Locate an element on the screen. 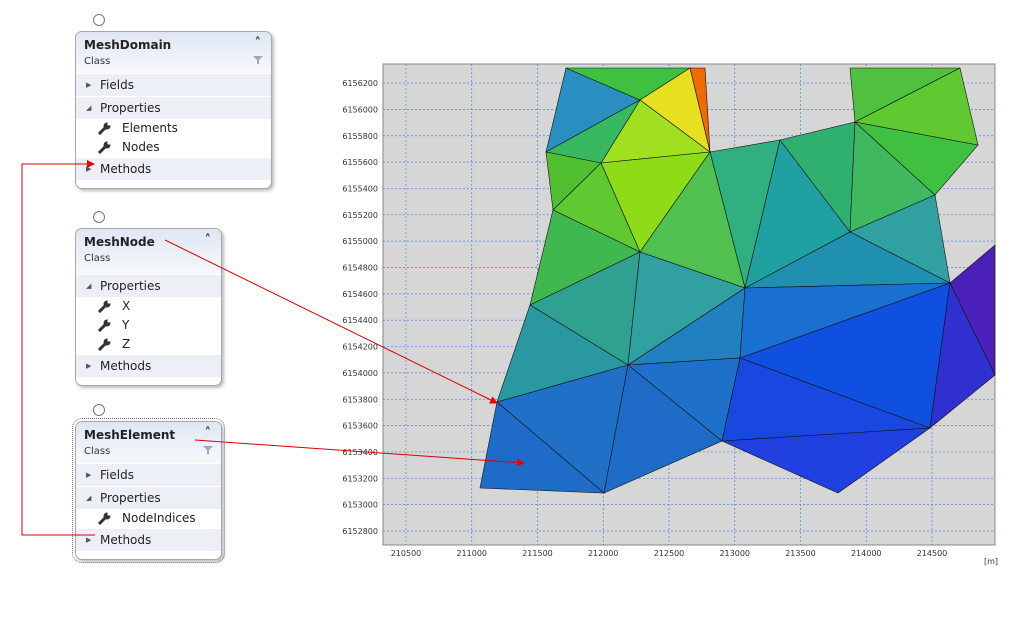  x-tick-label: 213000 is located at coordinates (734, 553).